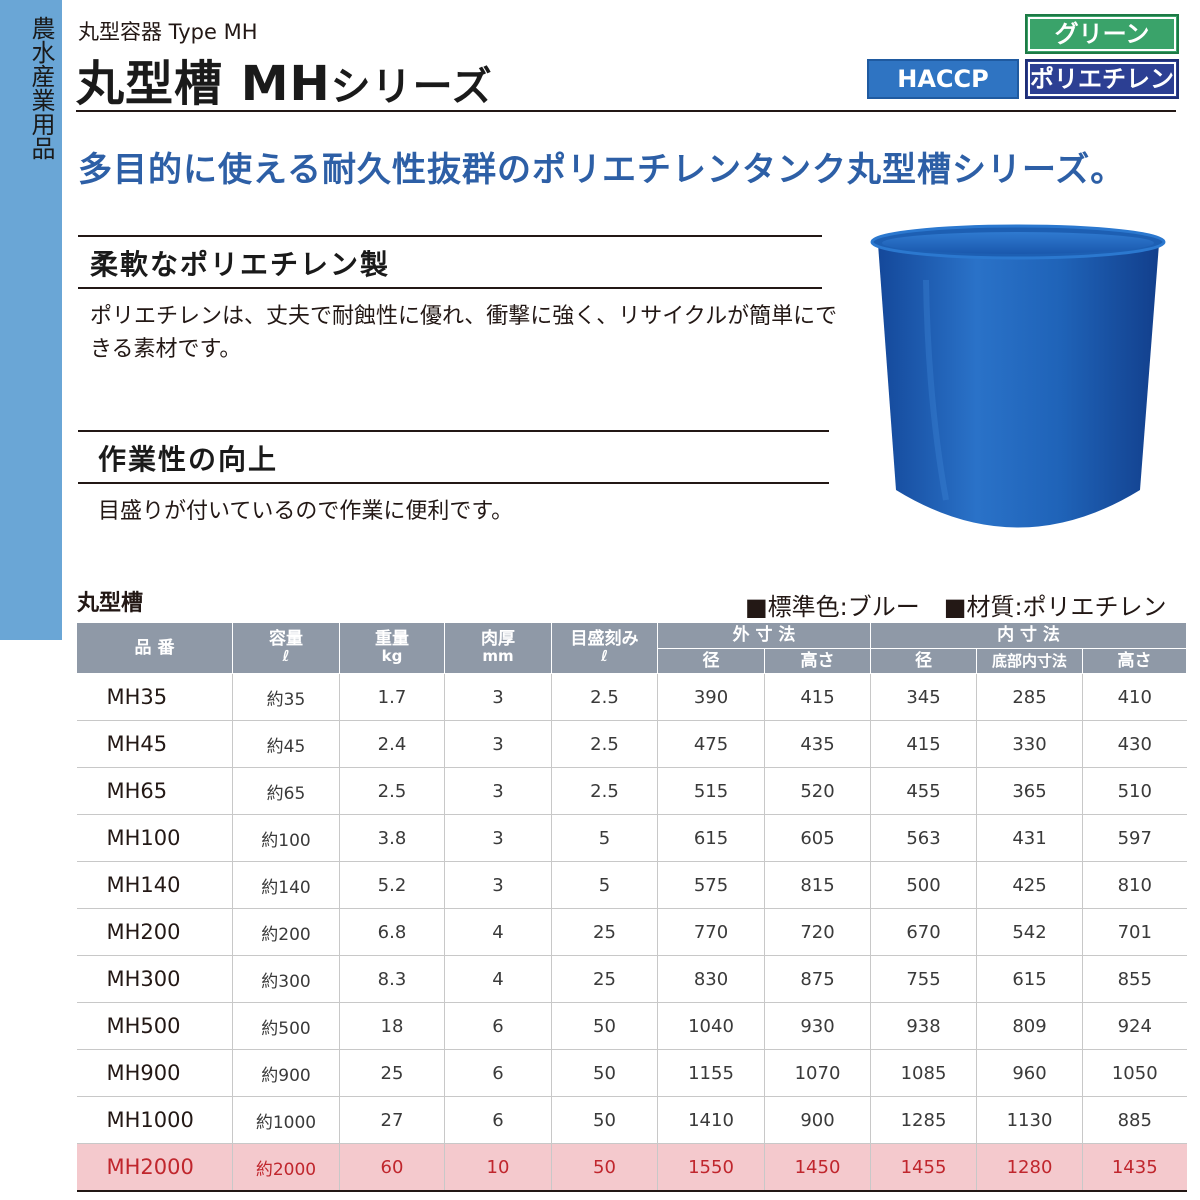 This screenshot has width=1200, height=1200. Describe the element at coordinates (464, 316) in the screenshot. I see `feature-1-body-line-1: ポリエチレンは、丈夫で耐蝕性に優れ、衝撃に強く、リサイクルが簡単にで` at that location.